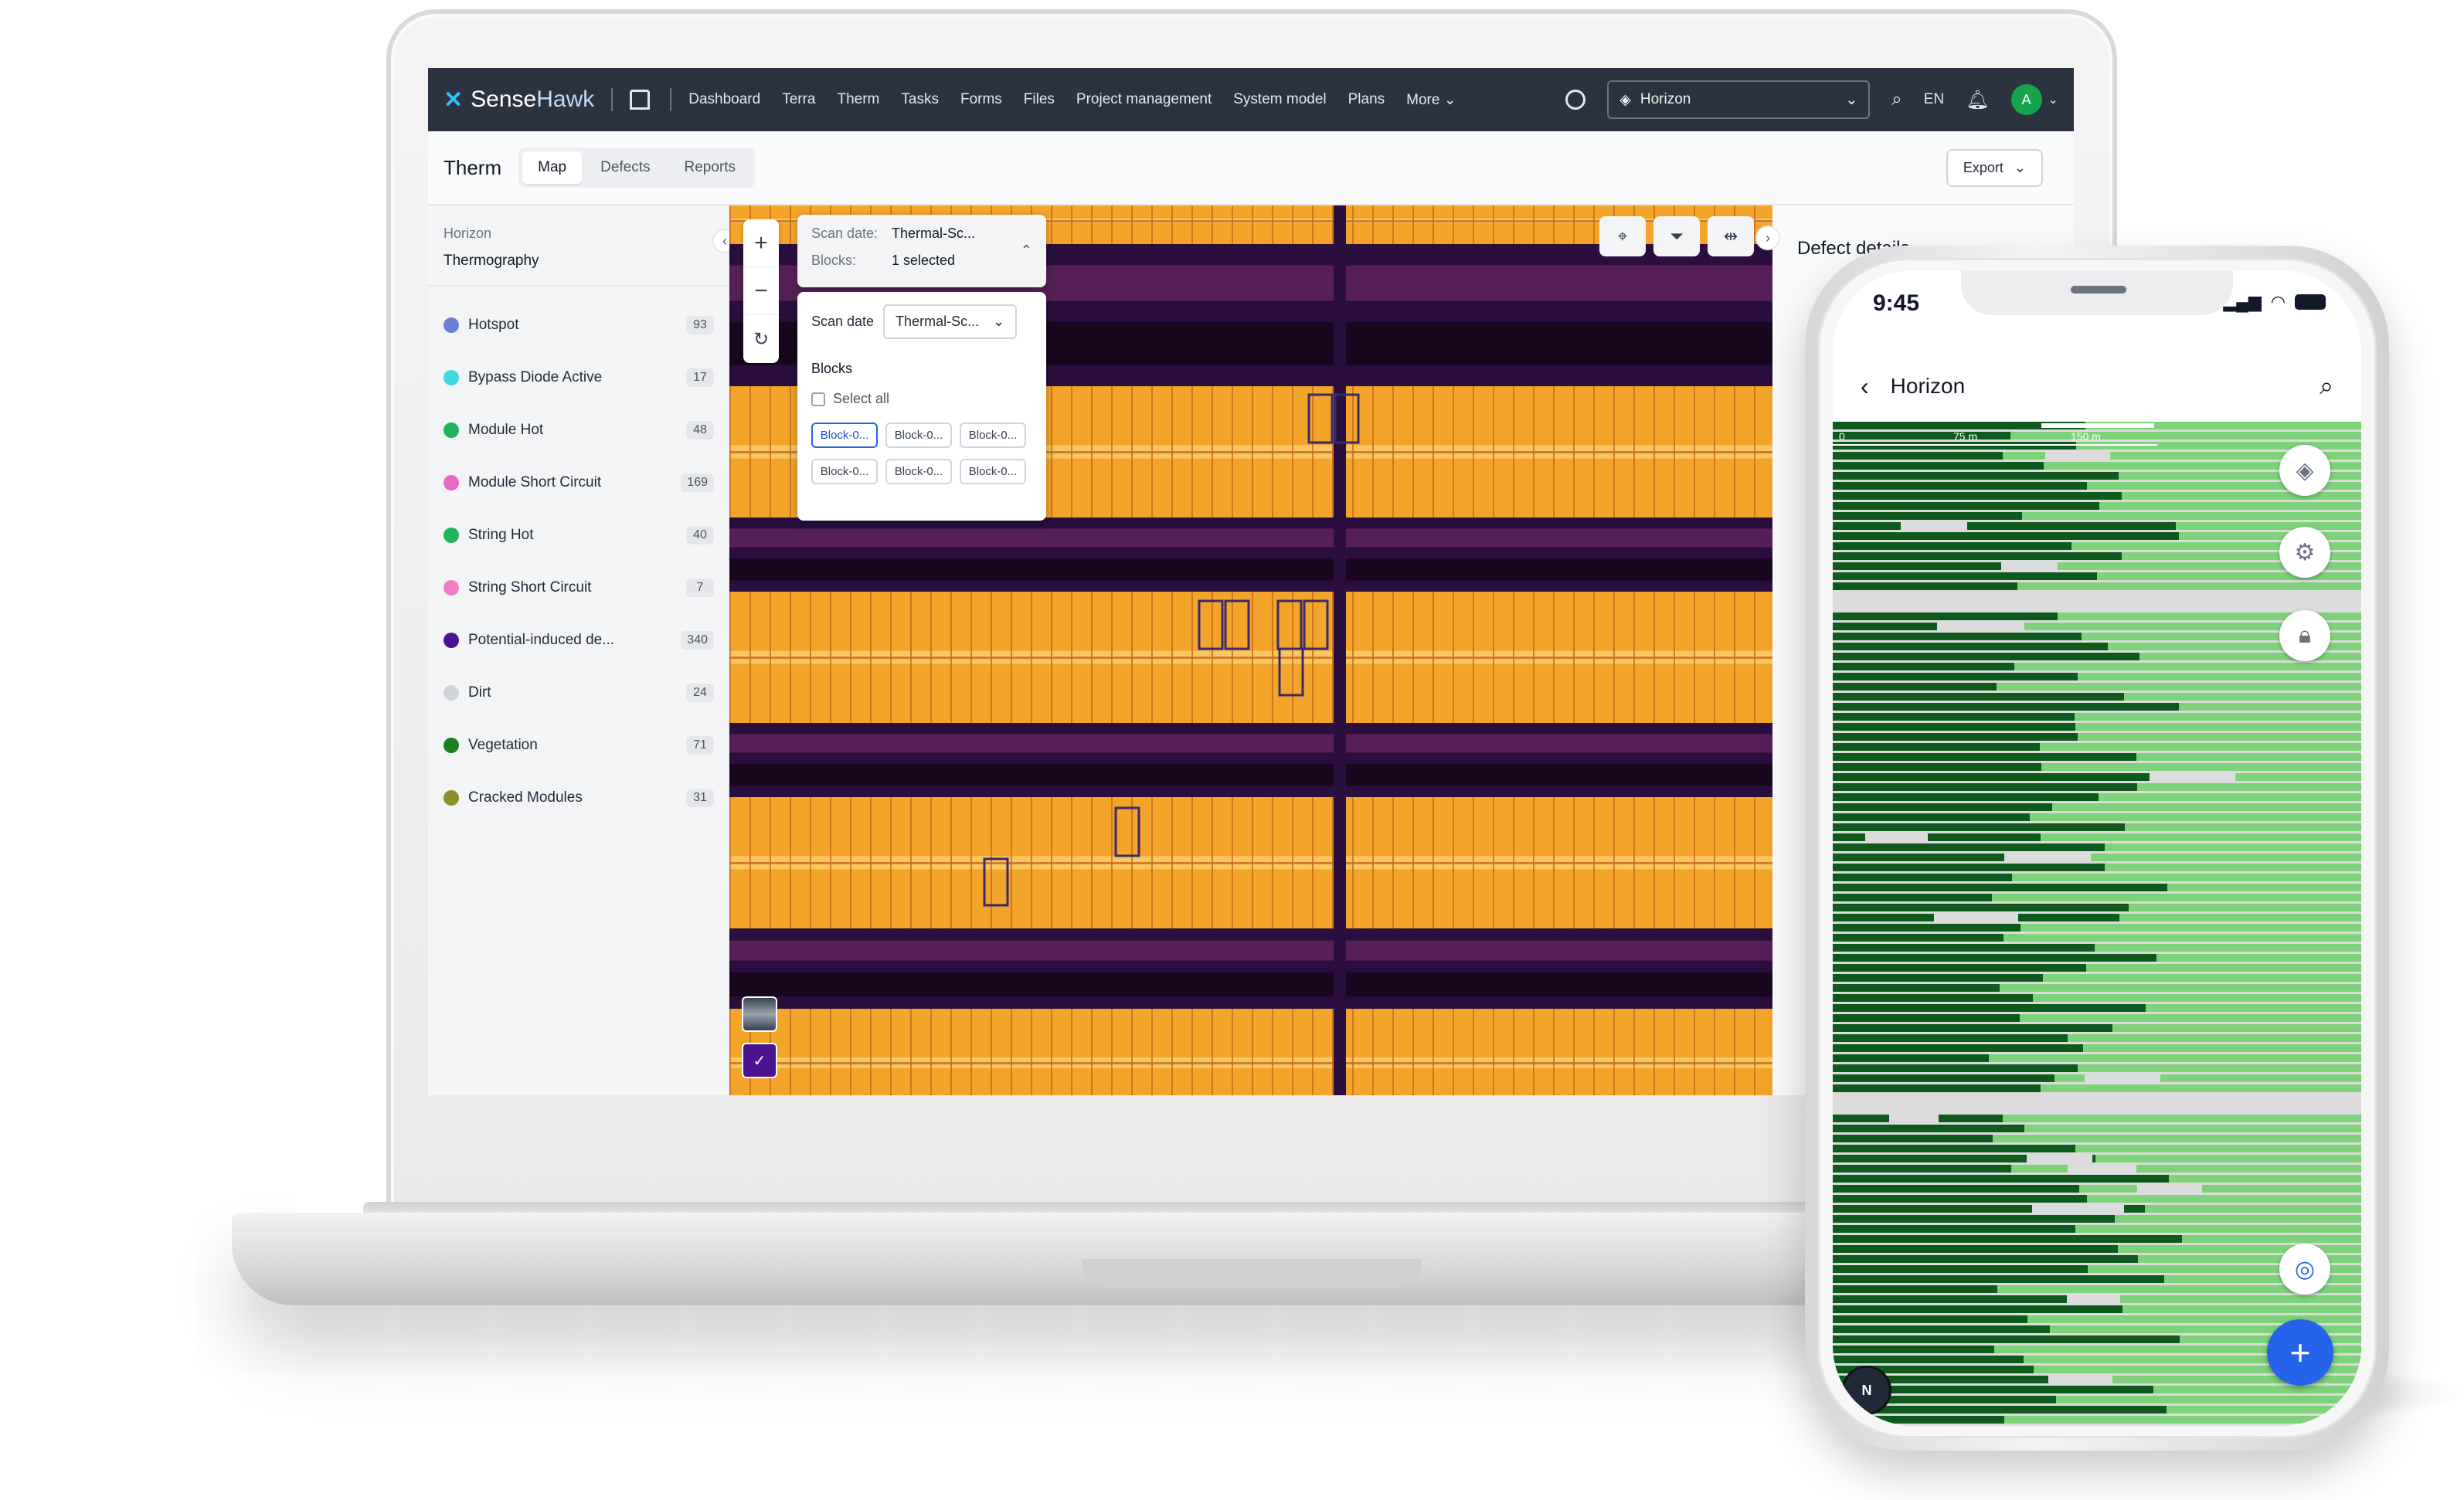 The image size is (2464, 1500). What do you see at coordinates (578, 325) in the screenshot?
I see `defect-class-item: Hotspot 93` at bounding box center [578, 325].